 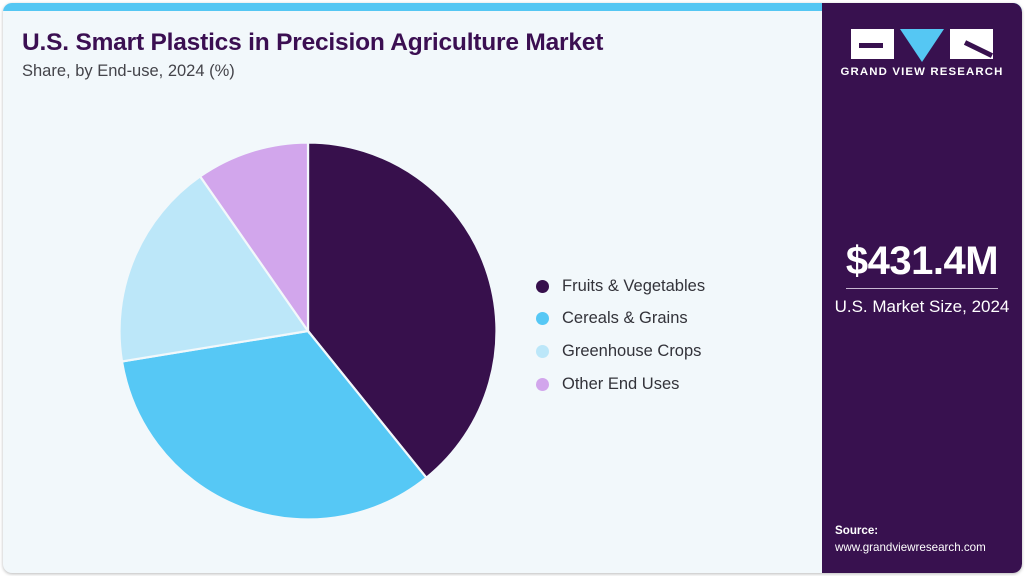 I want to click on legend-item-label: Fruits & Vegetables, so click(x=634, y=285).